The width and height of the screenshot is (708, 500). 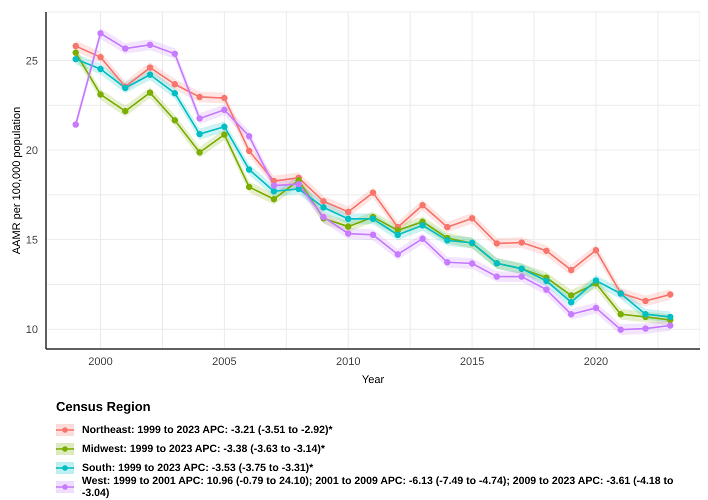 What do you see at coordinates (348, 362) in the screenshot?
I see `x-tick-label: 2010` at bounding box center [348, 362].